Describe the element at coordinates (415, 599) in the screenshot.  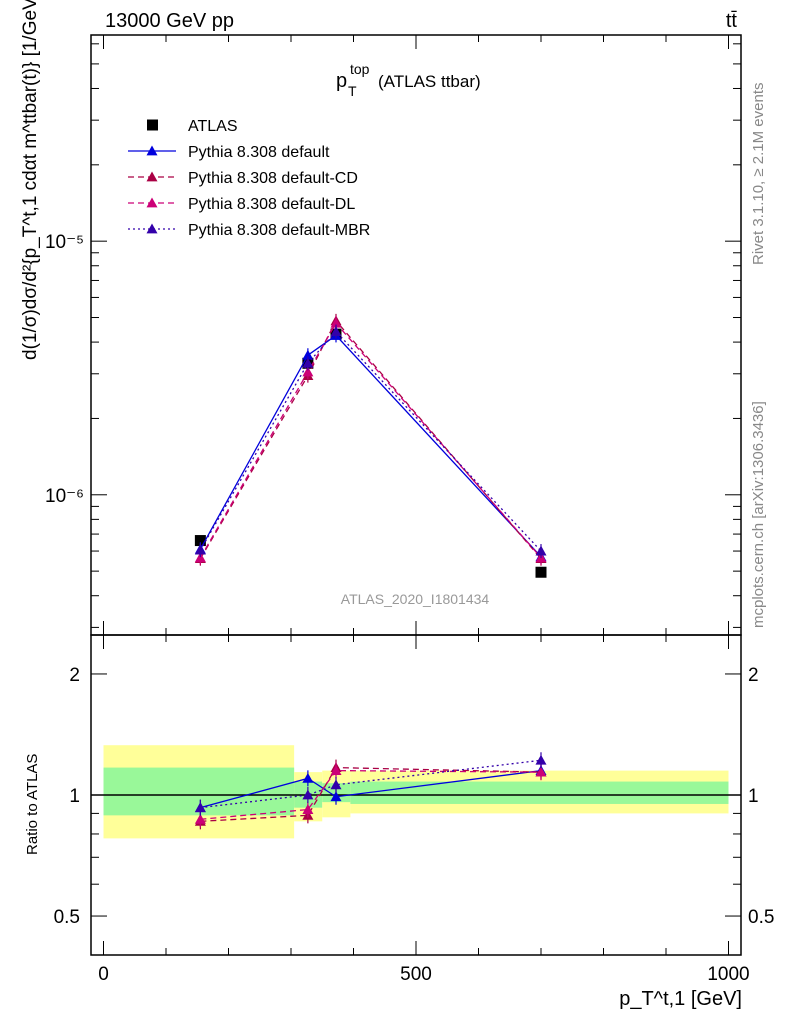
I see `analysis-watermark: ATLAS_2020_I1801434` at that location.